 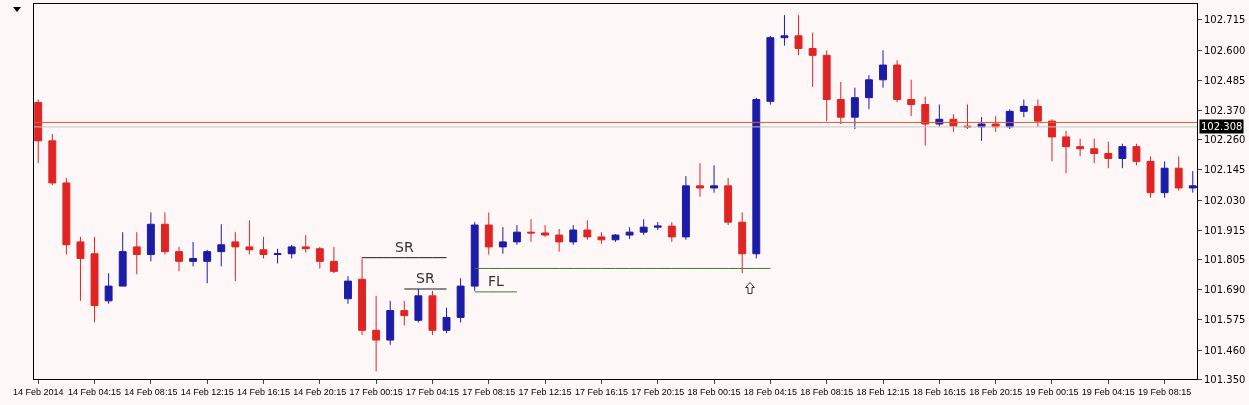 I want to click on y-tick-label: 102.145, so click(x=1225, y=170).